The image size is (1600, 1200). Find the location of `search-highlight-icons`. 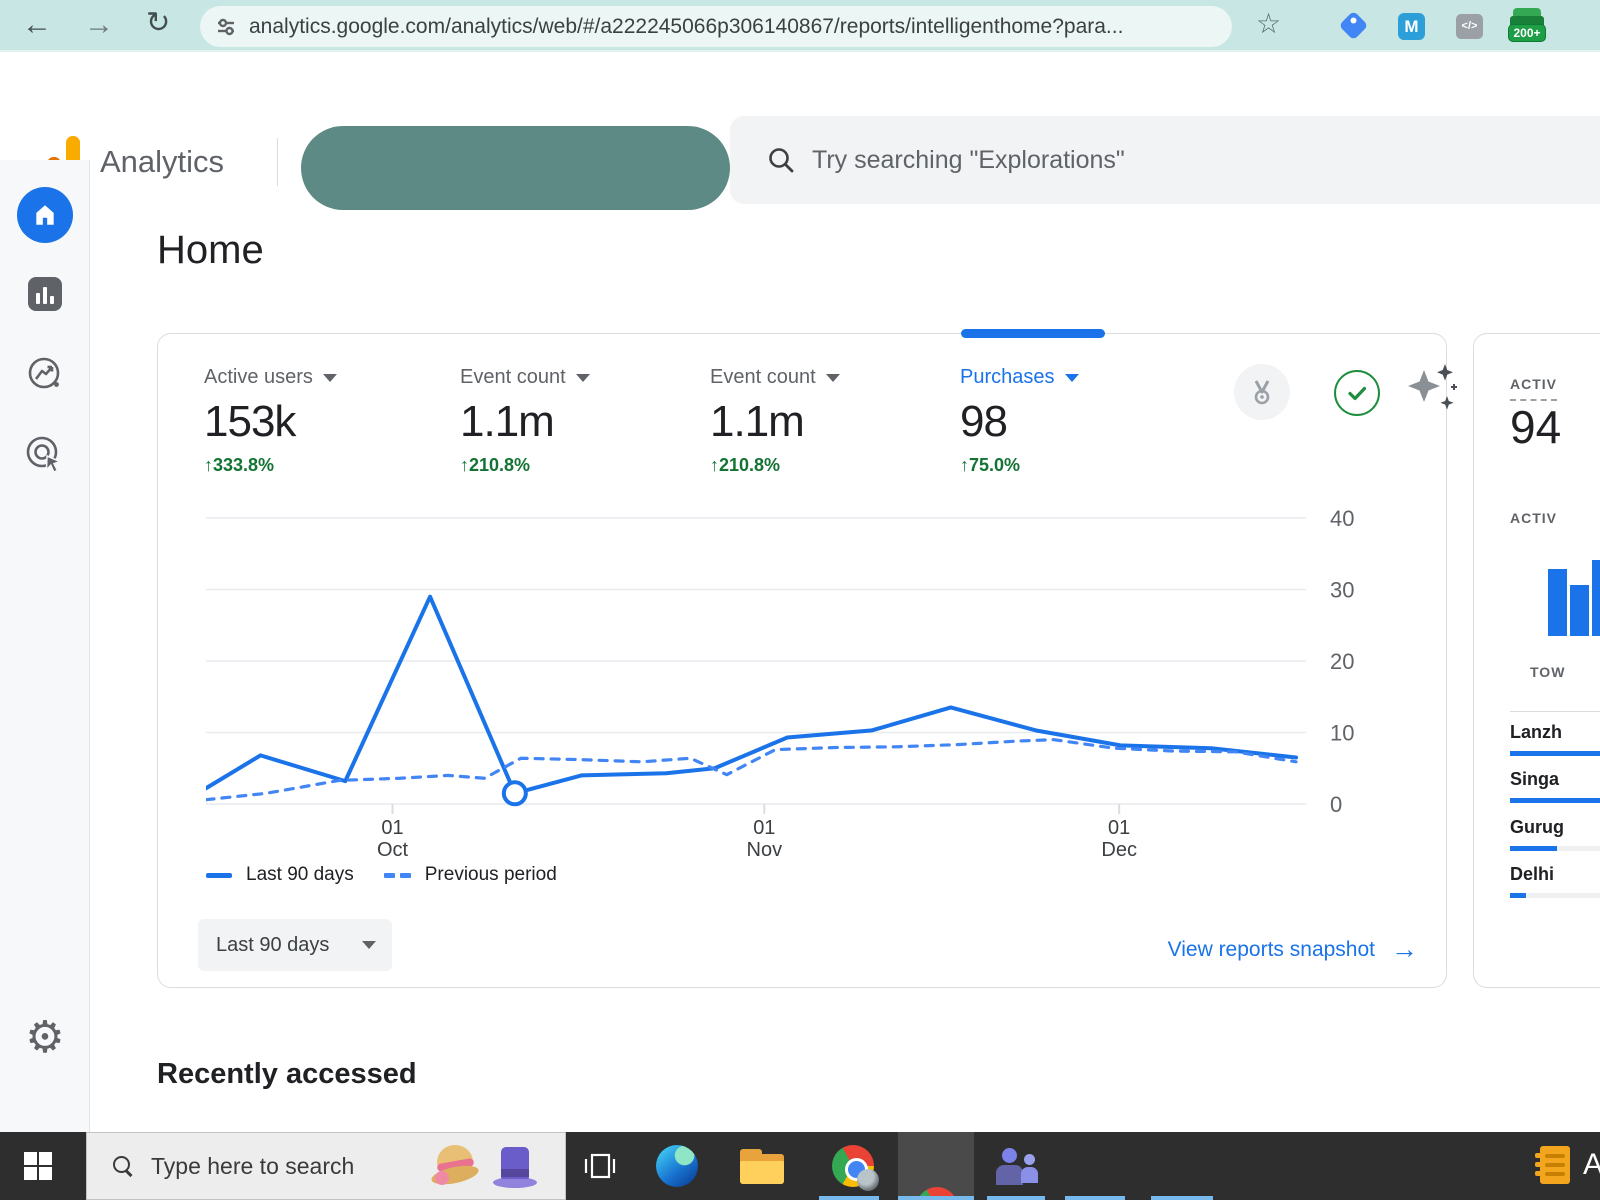

search-highlight-icons is located at coordinates (484, 1167).